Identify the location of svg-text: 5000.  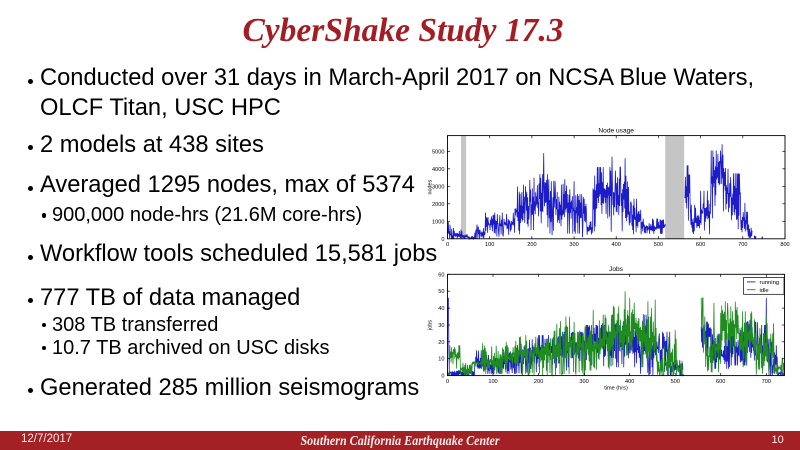
(438, 152).